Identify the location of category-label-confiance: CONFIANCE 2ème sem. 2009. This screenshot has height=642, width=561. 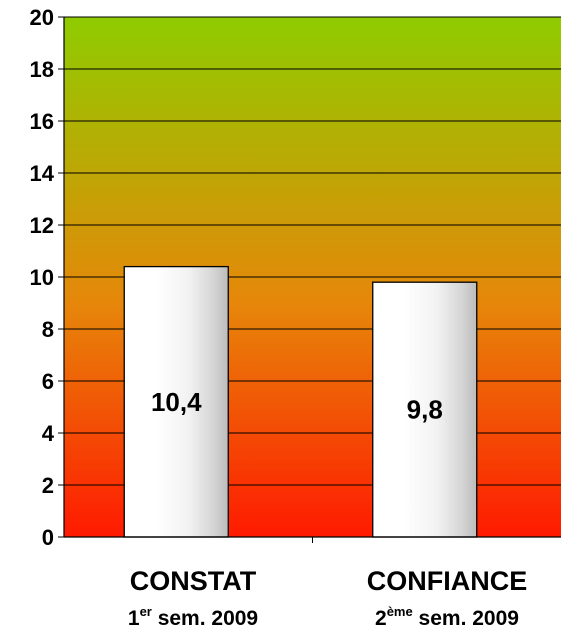
(444, 598).